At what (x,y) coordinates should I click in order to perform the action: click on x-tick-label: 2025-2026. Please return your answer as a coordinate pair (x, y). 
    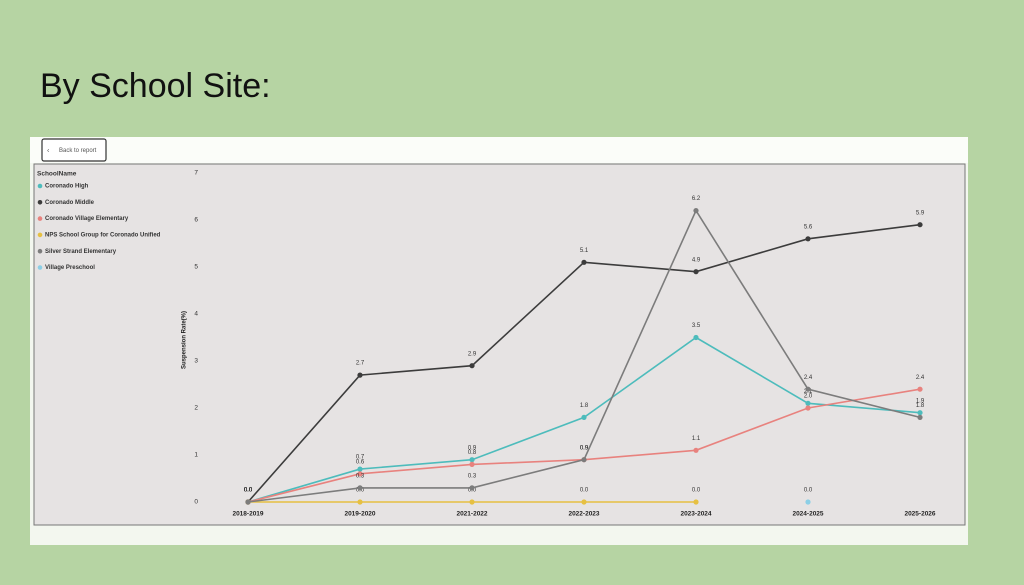
    Looking at the image, I should click on (919, 514).